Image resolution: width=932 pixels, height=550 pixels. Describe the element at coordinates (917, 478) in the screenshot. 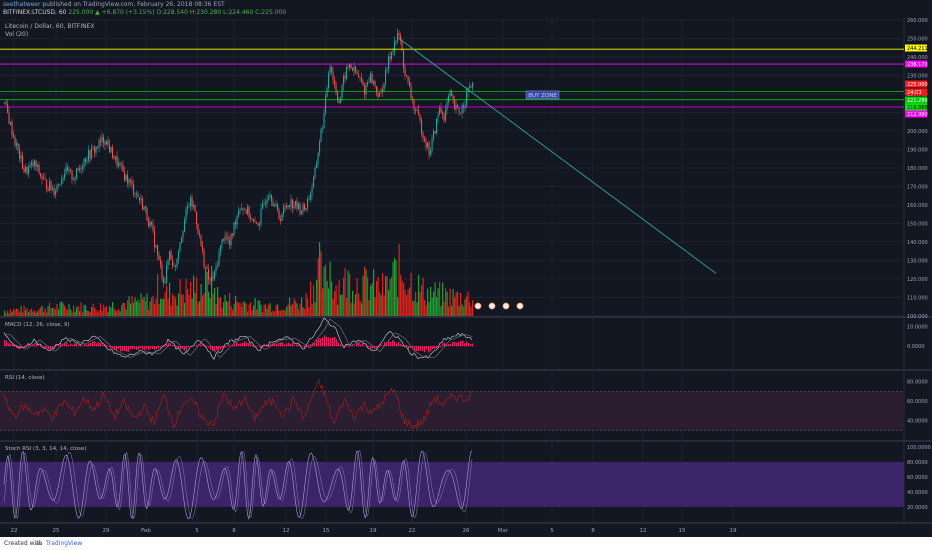

I see `stoch-tick-label: 60.0000` at that location.